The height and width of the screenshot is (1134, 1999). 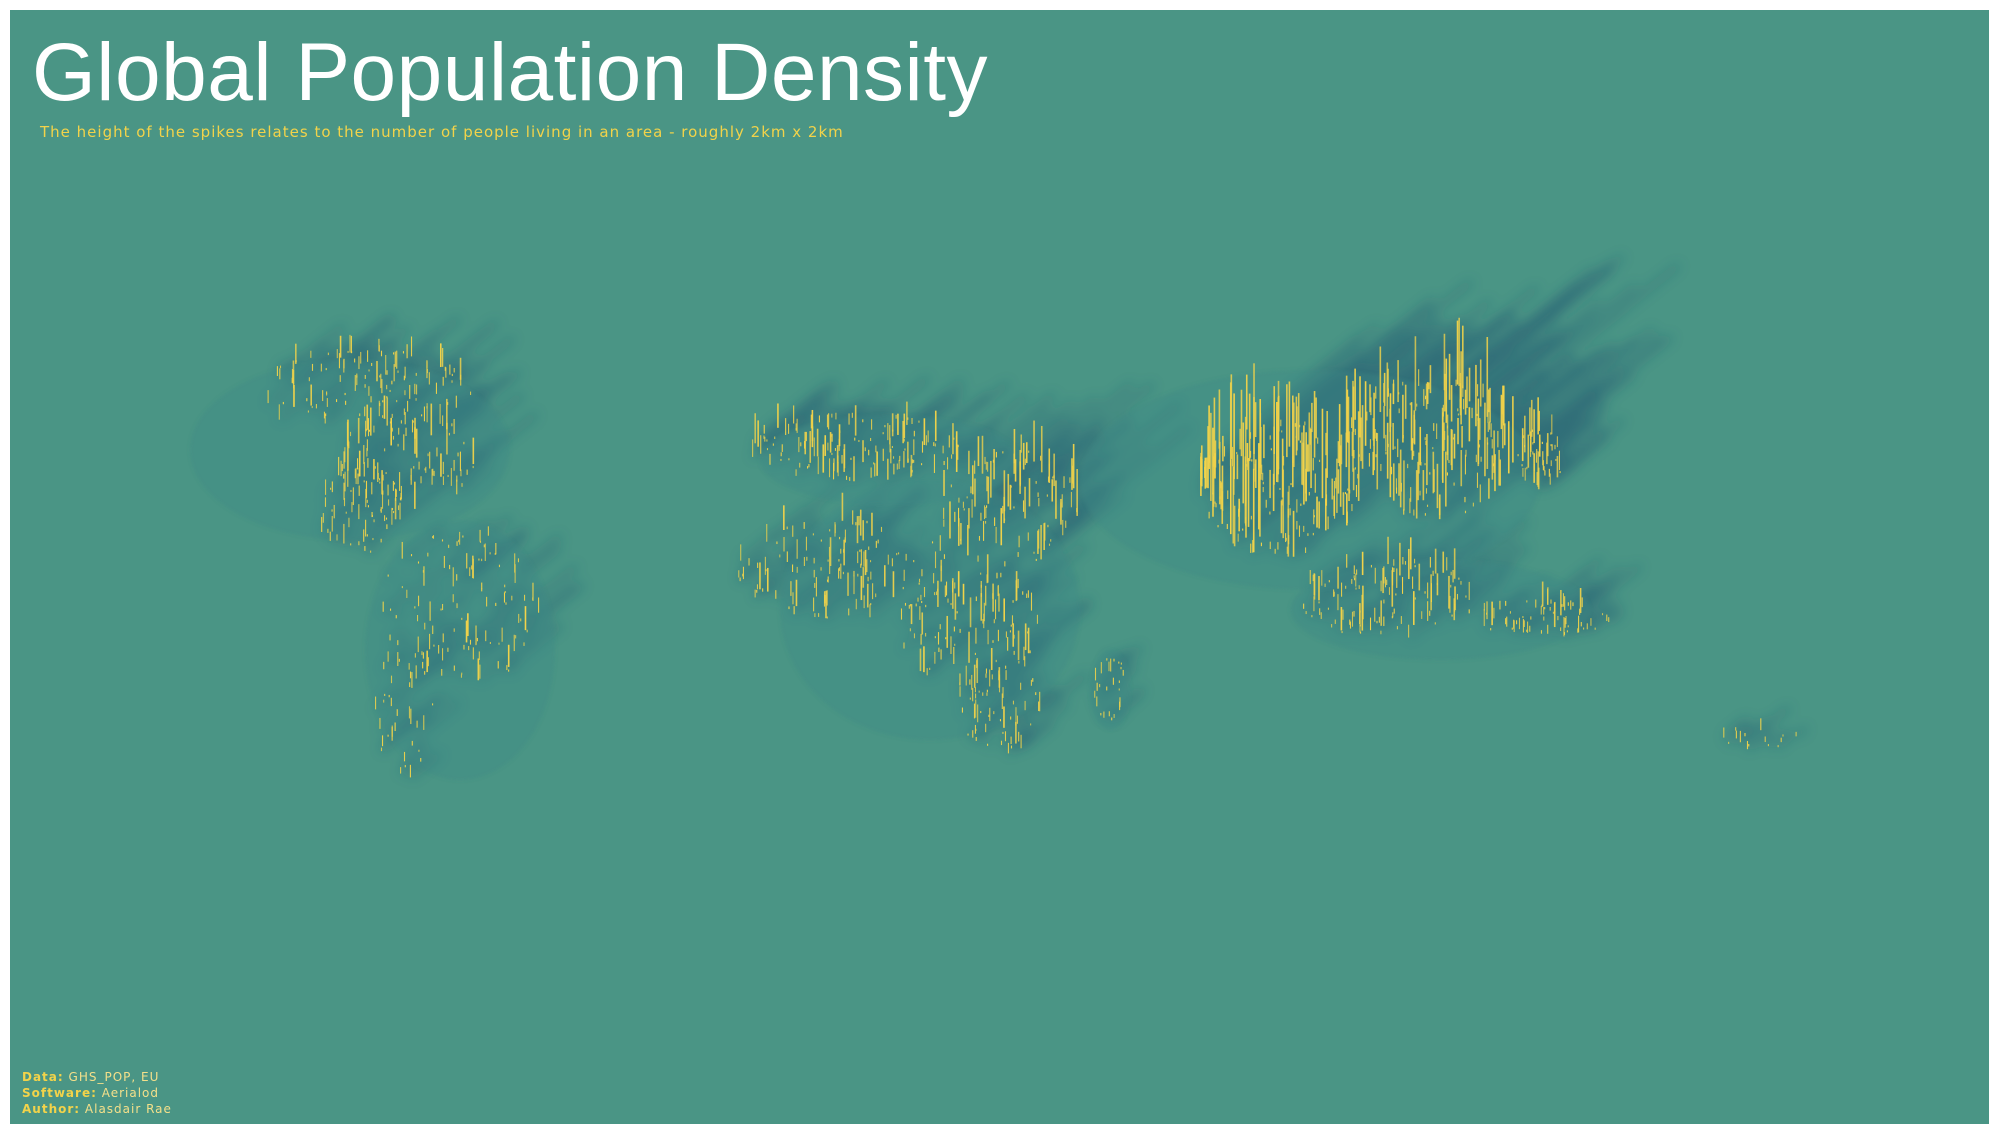 I want to click on credit-software: Software: Aerialod, so click(x=97, y=1093).